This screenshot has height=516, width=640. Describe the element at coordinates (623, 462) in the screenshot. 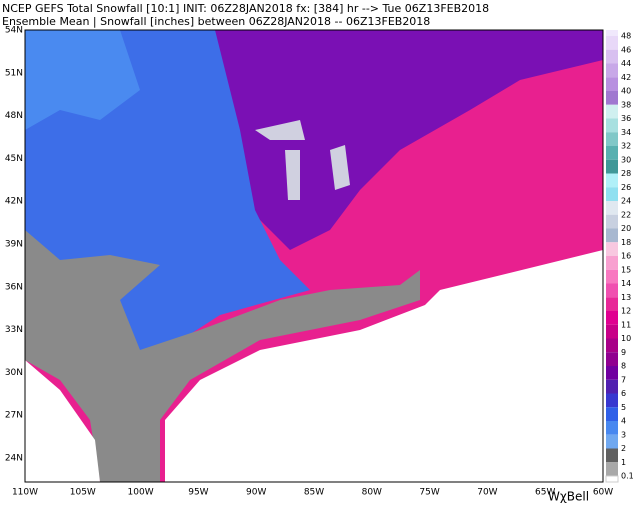

I see `colorbar-label: 1` at that location.